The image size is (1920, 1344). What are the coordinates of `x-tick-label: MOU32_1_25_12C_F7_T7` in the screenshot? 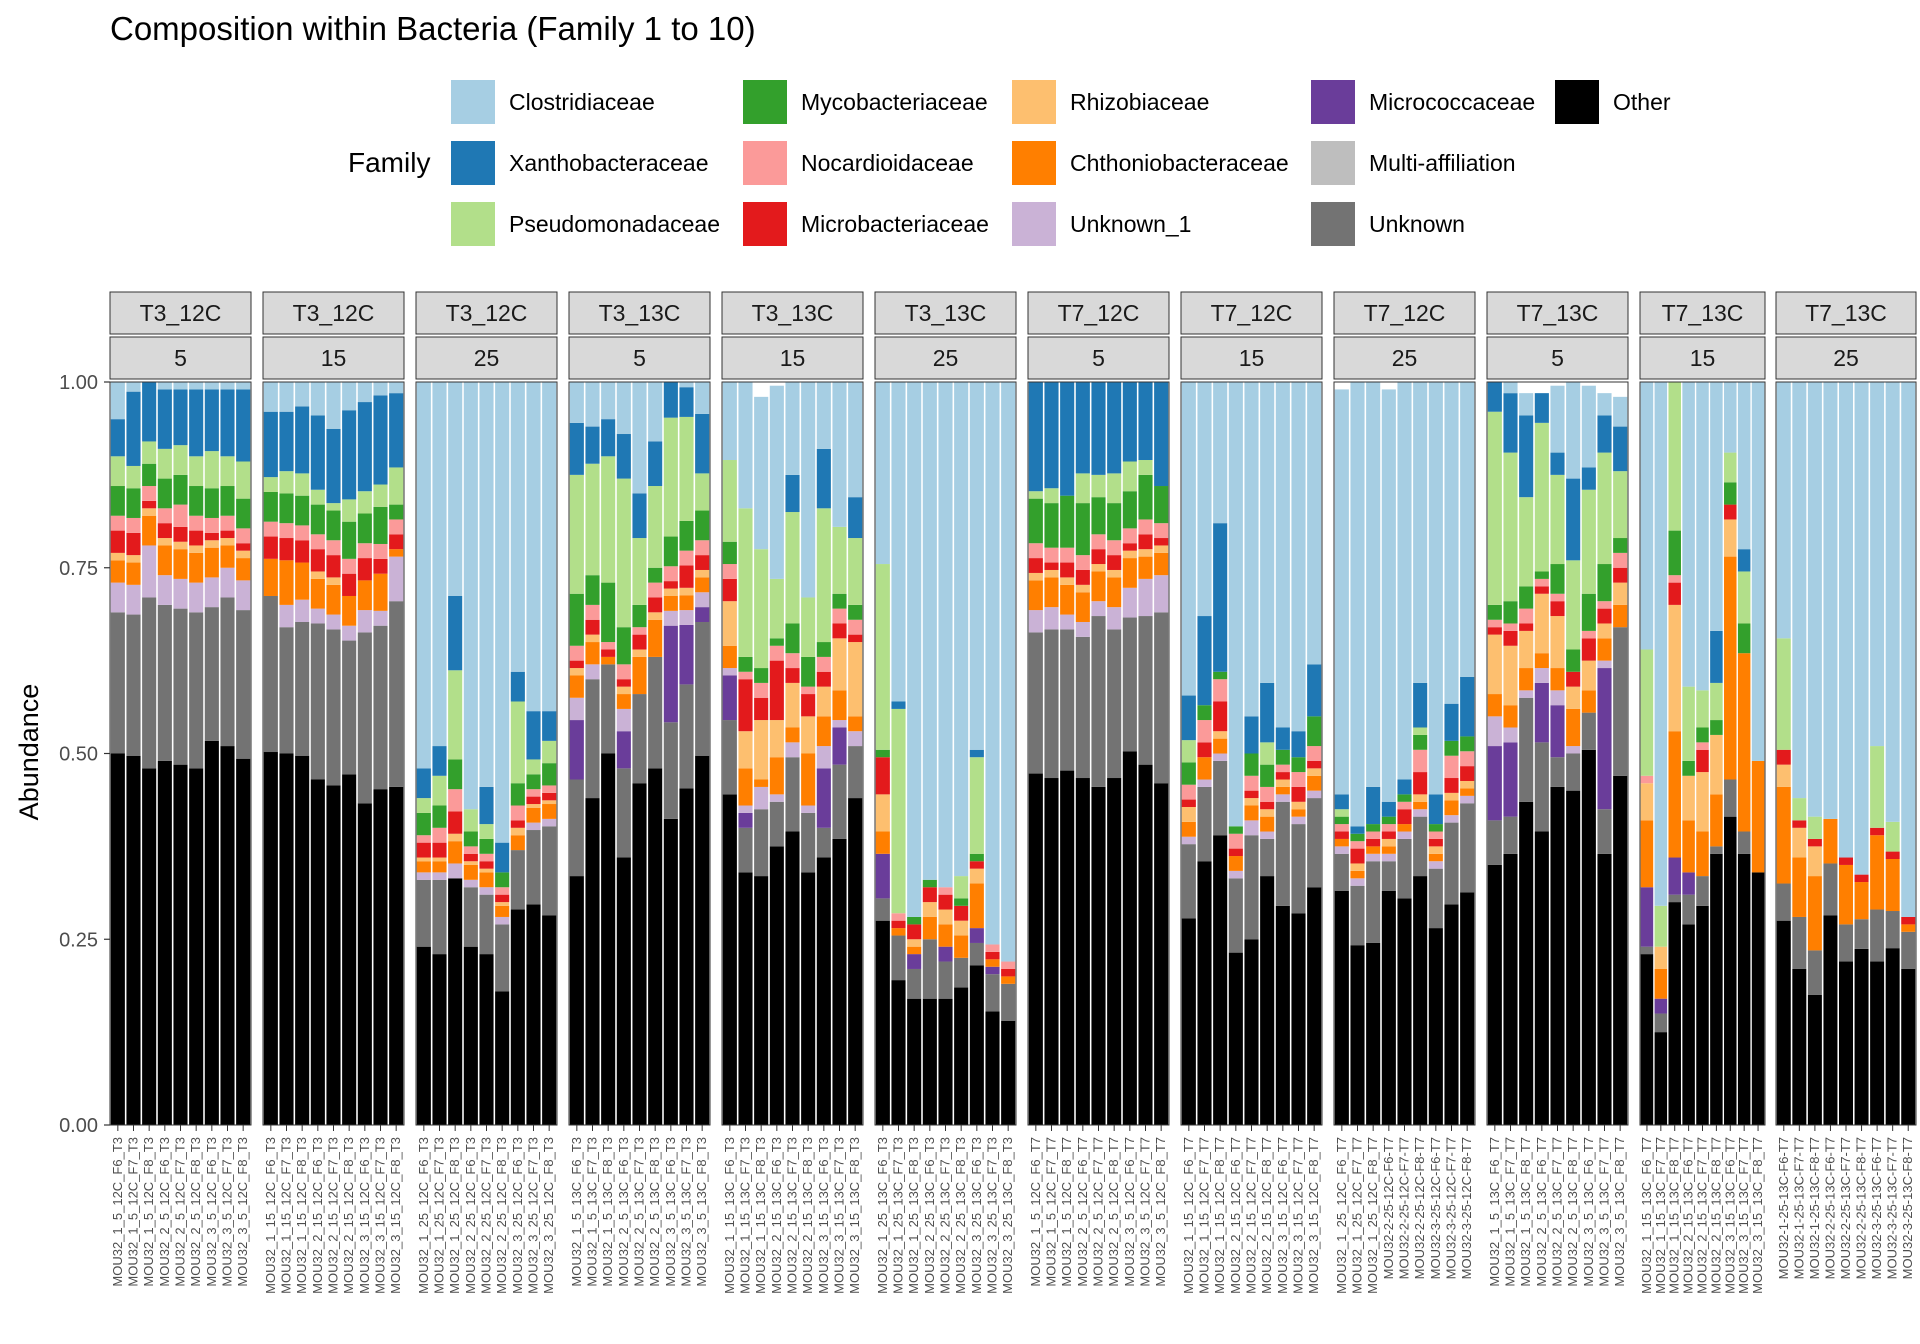 It's located at (1357, 1215).